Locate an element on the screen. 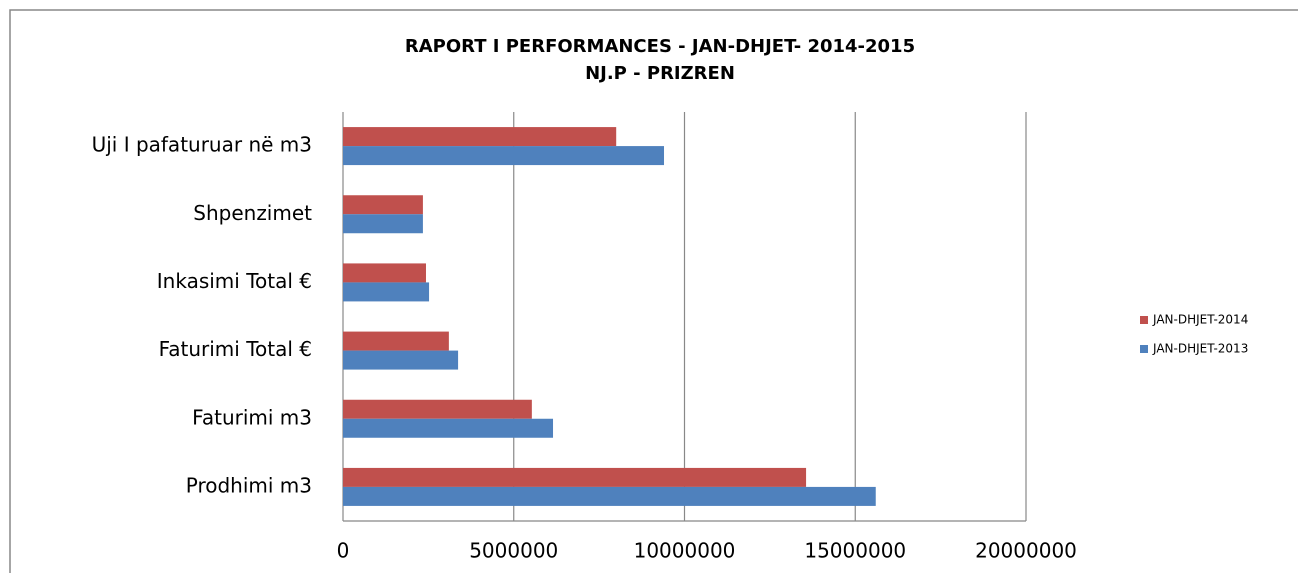 The width and height of the screenshot is (1298, 577). x-tick-label: 20000000 is located at coordinates (1026, 551).